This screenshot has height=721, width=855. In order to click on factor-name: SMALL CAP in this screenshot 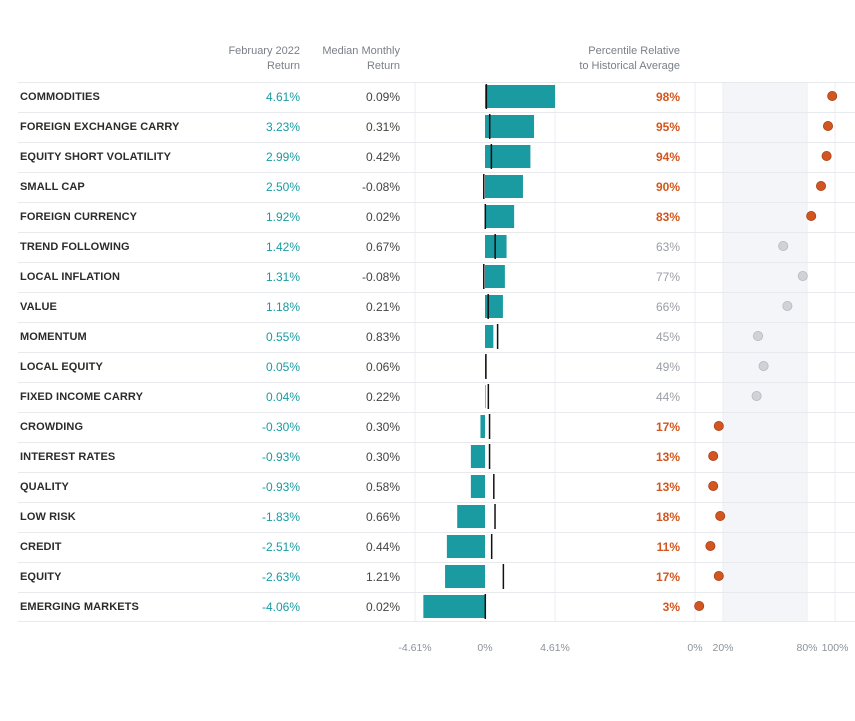, I will do `click(52, 187)`.